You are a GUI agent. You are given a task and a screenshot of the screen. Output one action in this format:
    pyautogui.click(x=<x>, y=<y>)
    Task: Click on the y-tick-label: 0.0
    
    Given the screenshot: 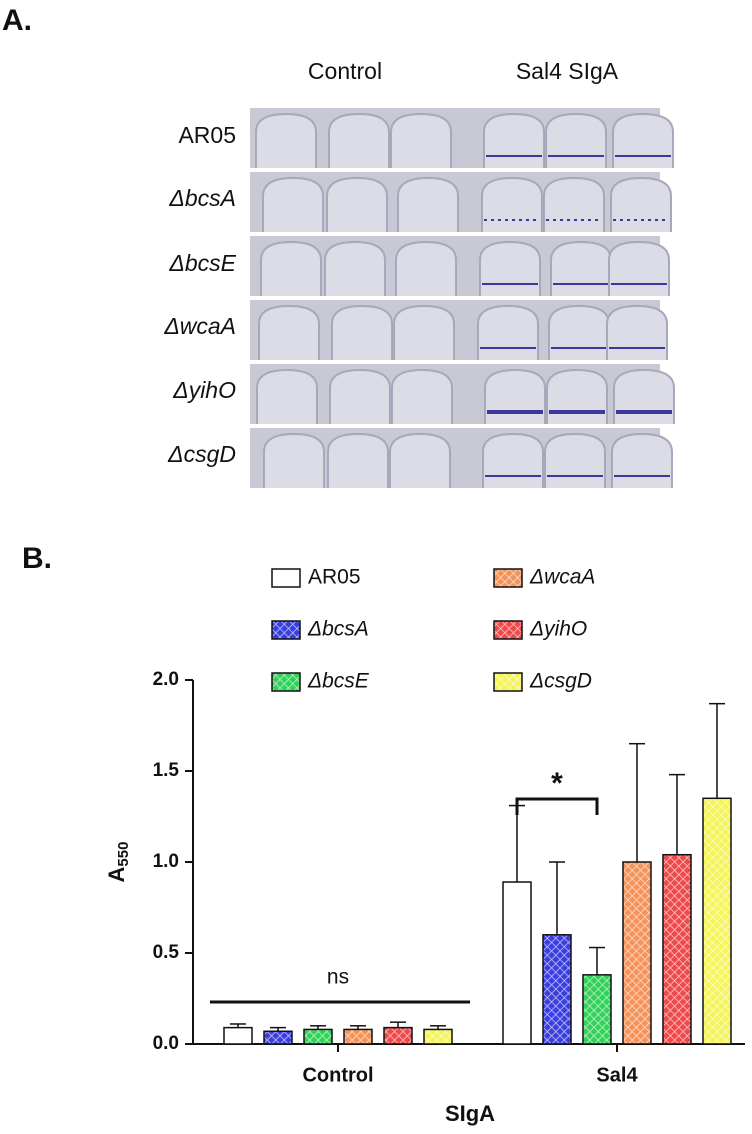 What is the action you would take?
    pyautogui.click(x=166, y=1043)
    